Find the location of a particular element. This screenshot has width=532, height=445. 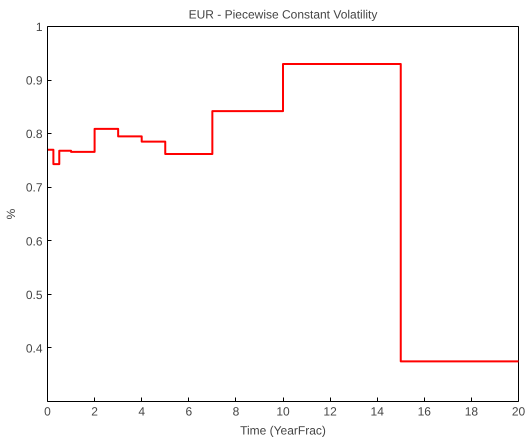

y-axis-title: % is located at coordinates (11, 214).